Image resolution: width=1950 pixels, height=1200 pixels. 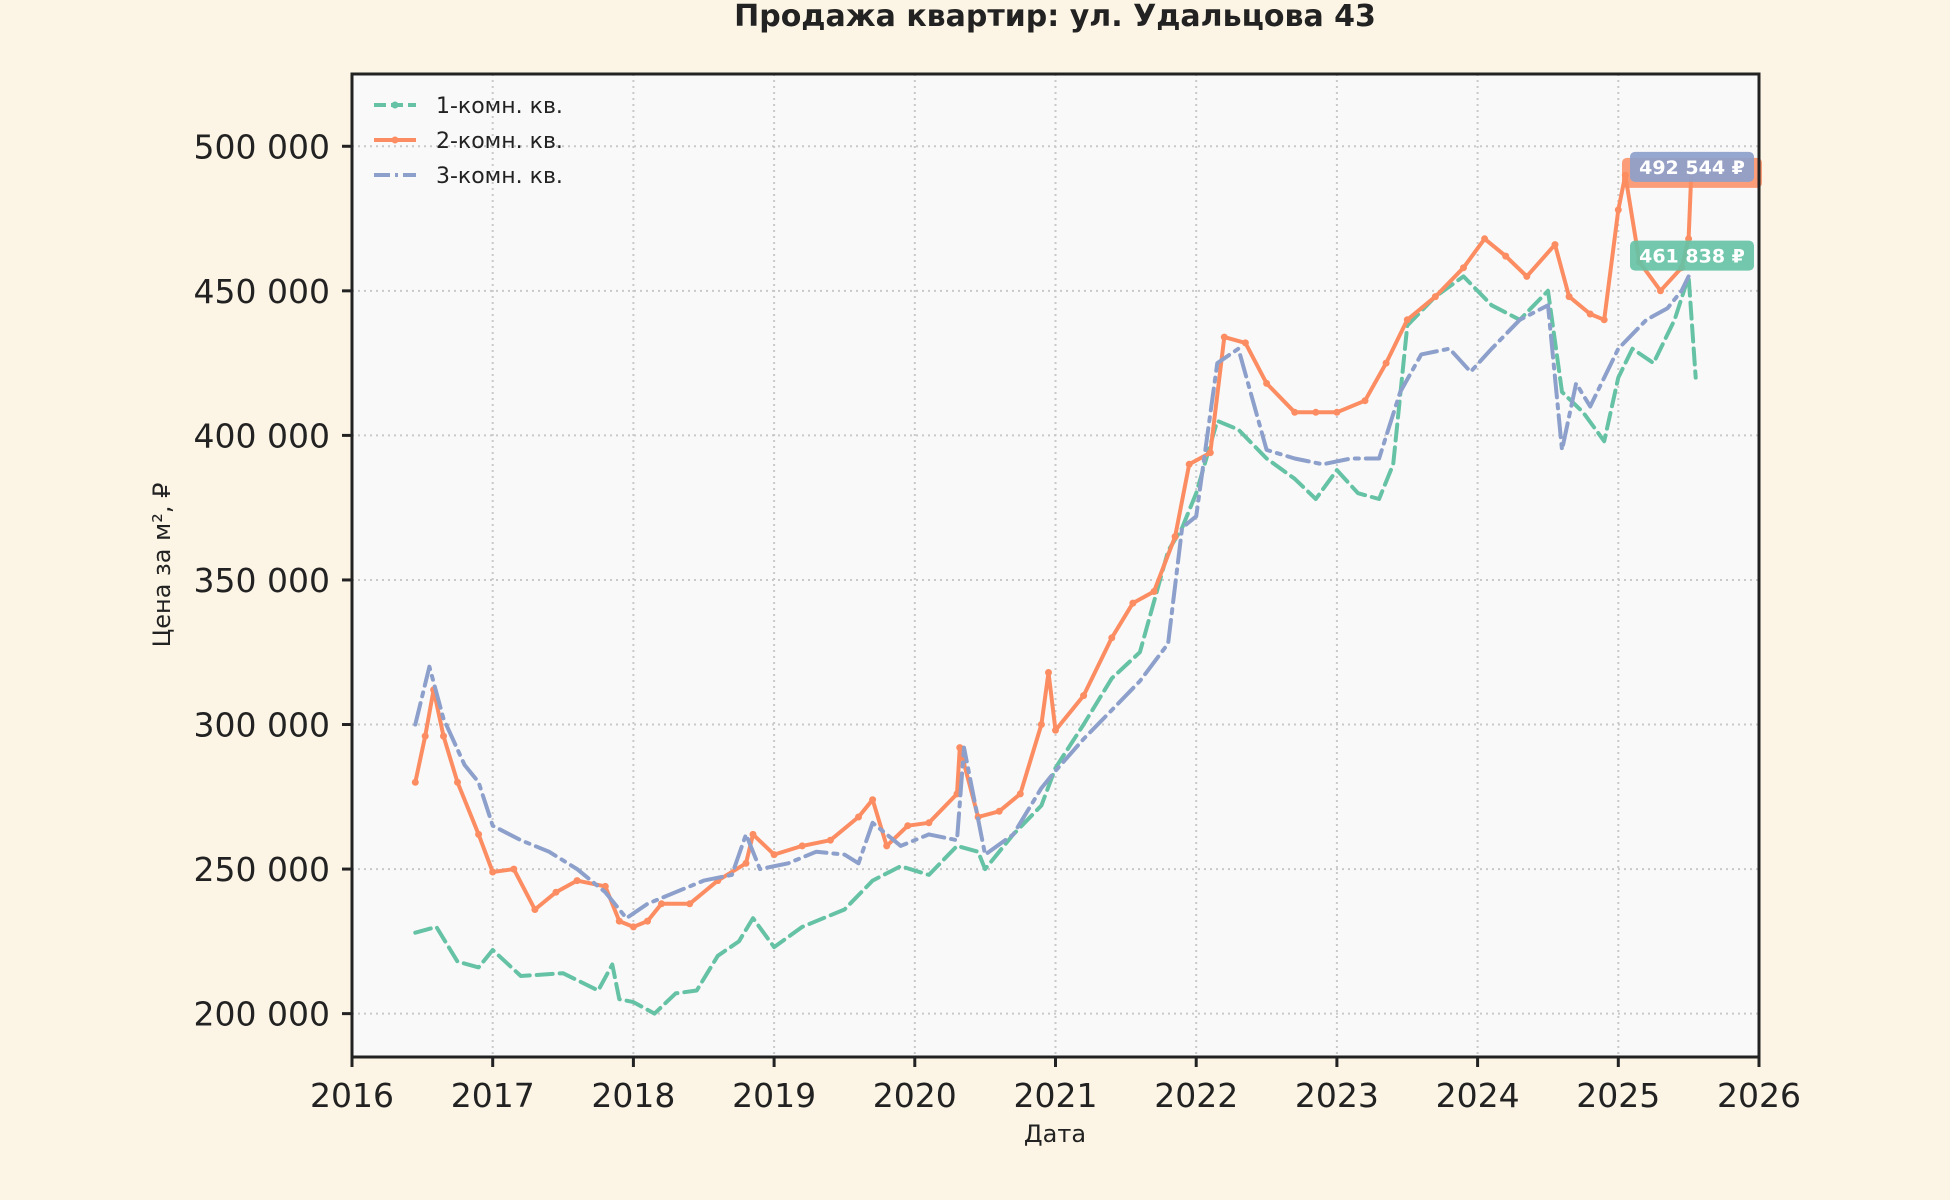 What do you see at coordinates (1692, 211) in the screenshot?
I see `end-value-badges: 492 544 ₽ 461 838 ₽` at bounding box center [1692, 211].